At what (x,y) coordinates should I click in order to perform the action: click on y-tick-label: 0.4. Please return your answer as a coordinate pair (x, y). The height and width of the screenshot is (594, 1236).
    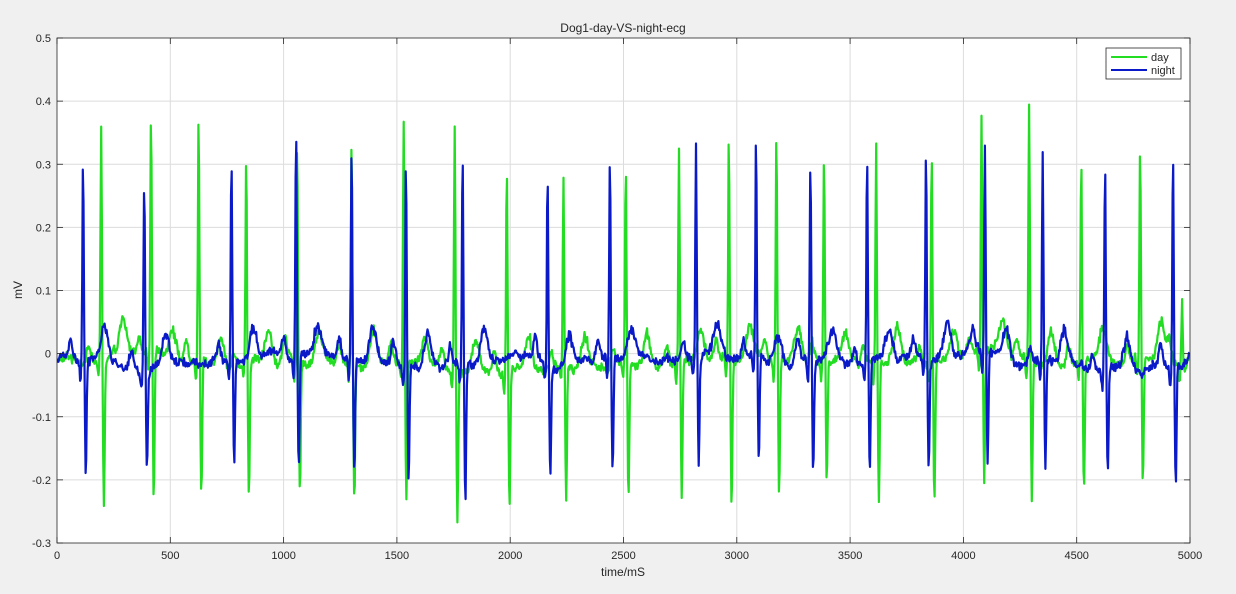
    Looking at the image, I should click on (43, 102).